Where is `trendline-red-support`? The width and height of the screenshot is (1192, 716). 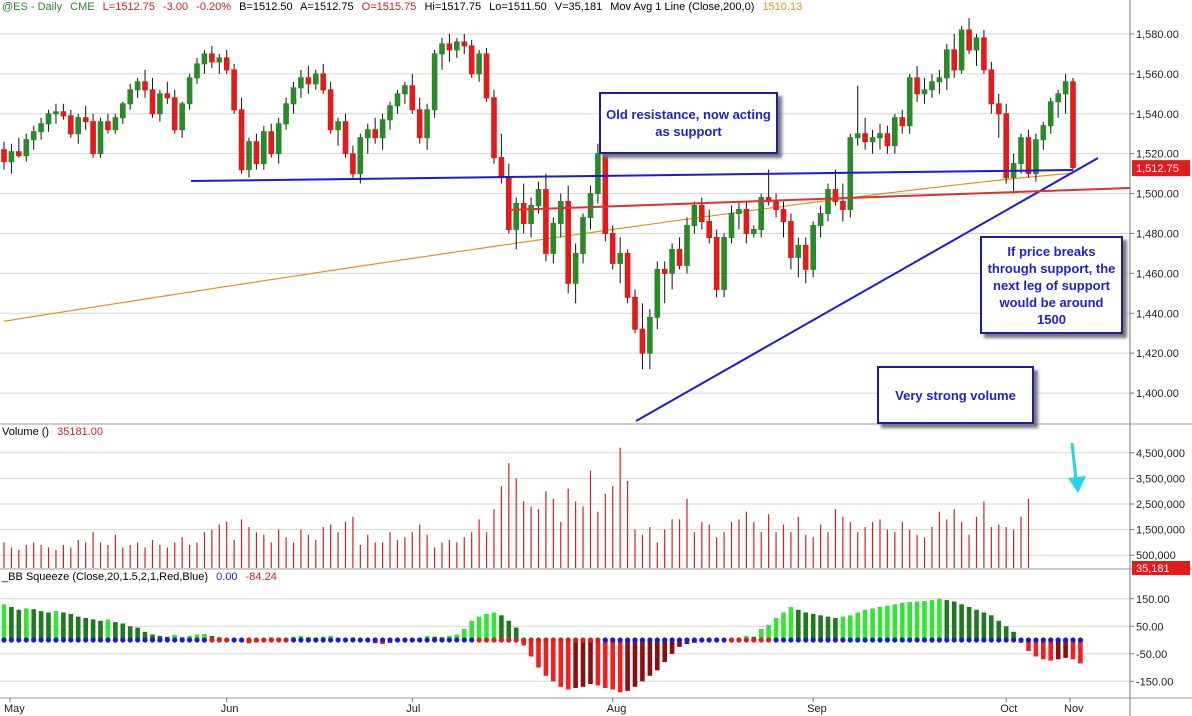 trendline-red-support is located at coordinates (819, 199).